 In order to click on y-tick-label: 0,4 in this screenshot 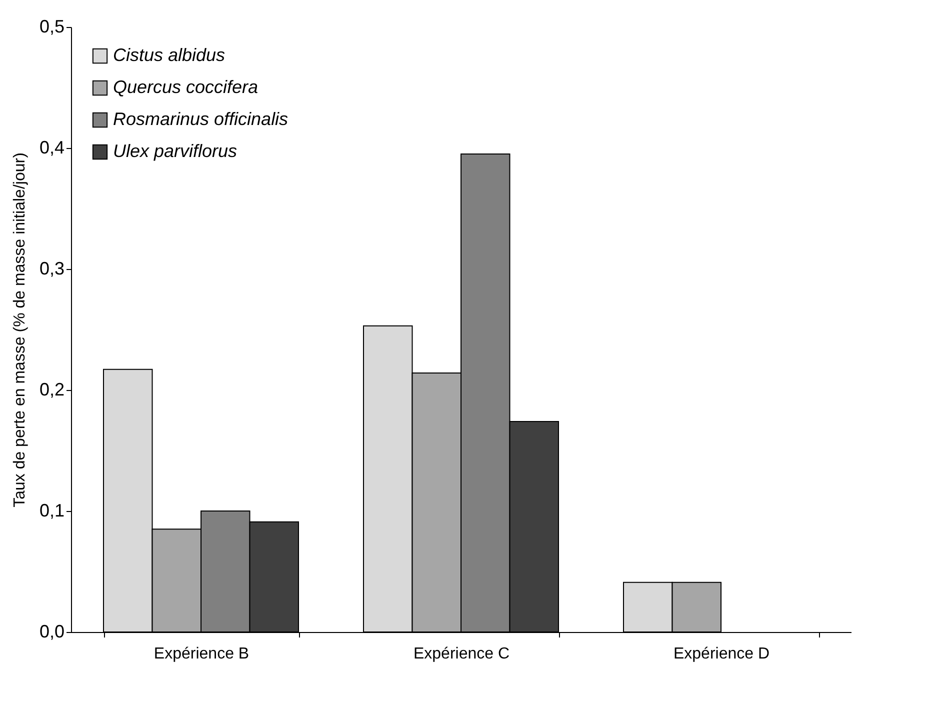, I will do `click(51, 148)`.